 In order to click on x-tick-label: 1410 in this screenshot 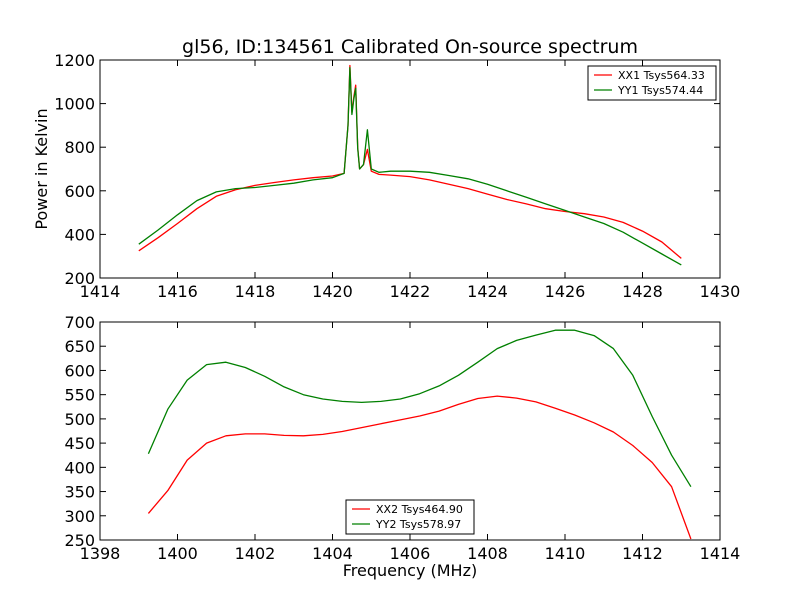, I will do `click(565, 553)`.